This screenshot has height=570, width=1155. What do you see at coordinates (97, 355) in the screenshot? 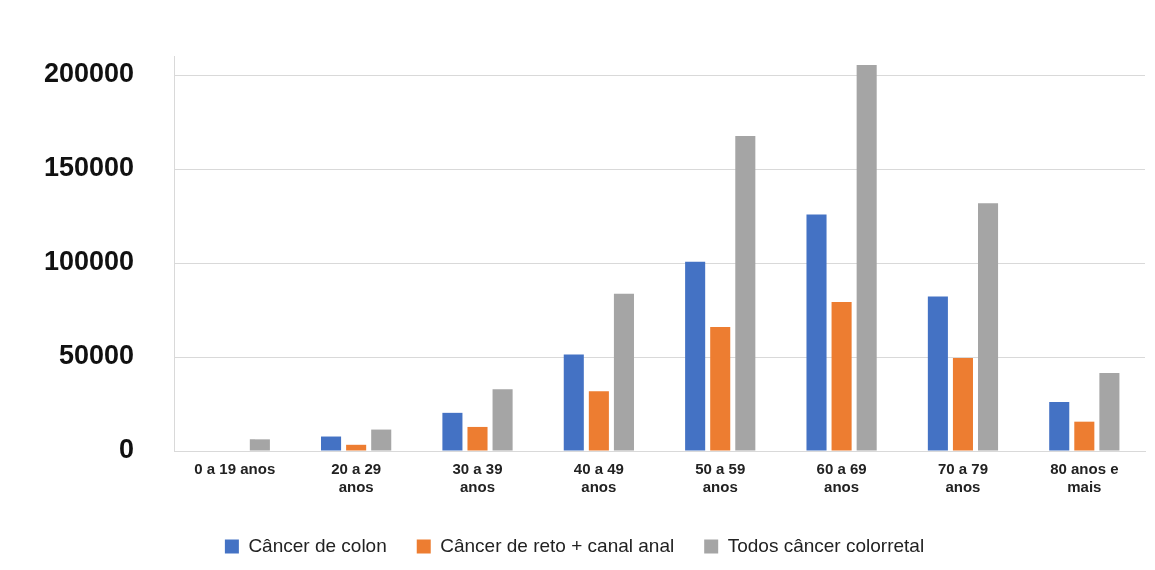
I see `y-tick-label: 50000` at bounding box center [97, 355].